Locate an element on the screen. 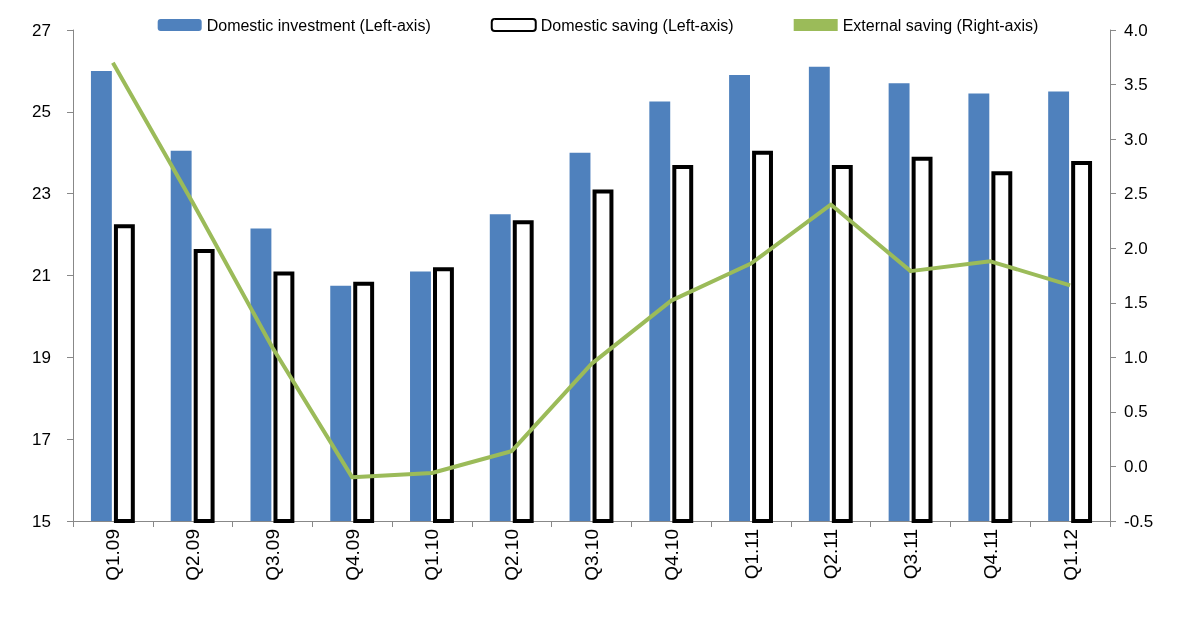 This screenshot has width=1198, height=627. y2-tick-label: 1.0 is located at coordinates (1136, 357).